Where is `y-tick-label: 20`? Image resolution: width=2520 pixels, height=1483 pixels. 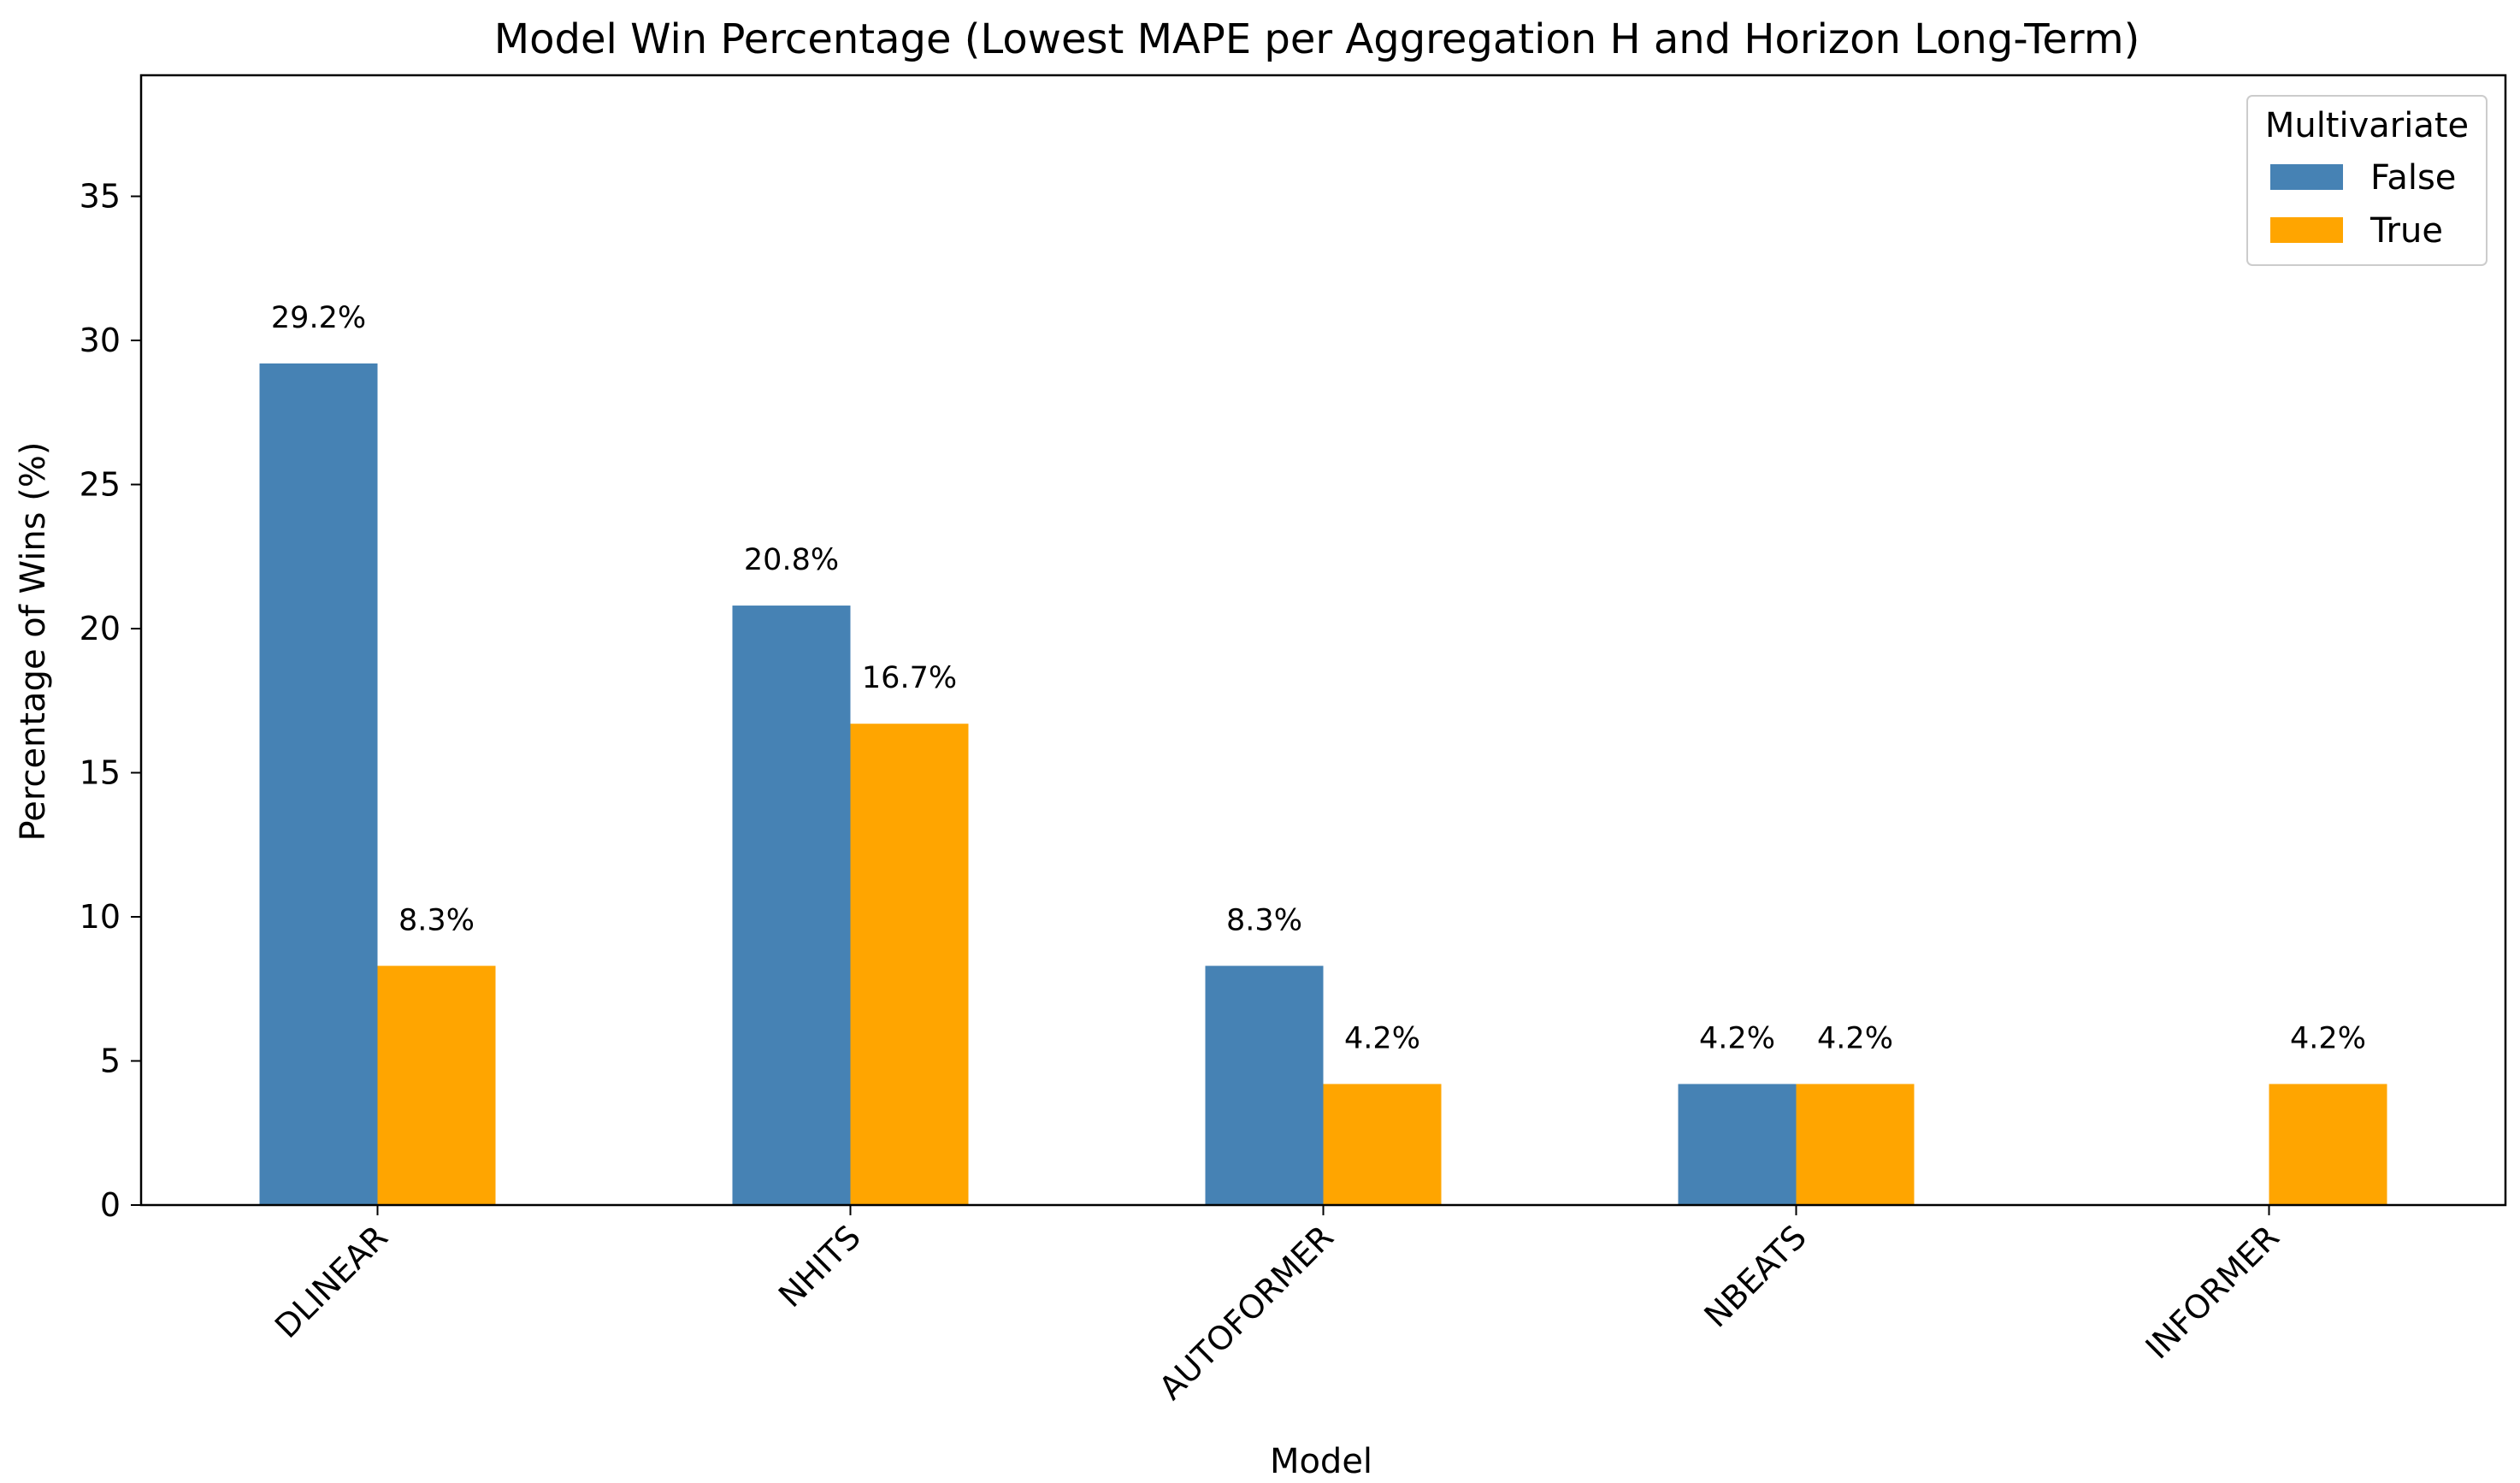
y-tick-label: 20 is located at coordinates (100, 628).